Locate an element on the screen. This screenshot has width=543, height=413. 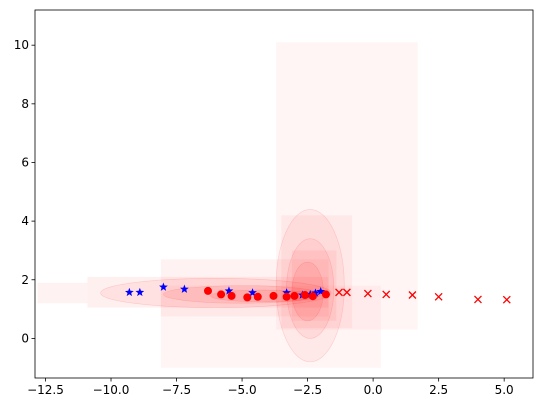
x-tick-label: −10.0 is located at coordinates (111, 390).